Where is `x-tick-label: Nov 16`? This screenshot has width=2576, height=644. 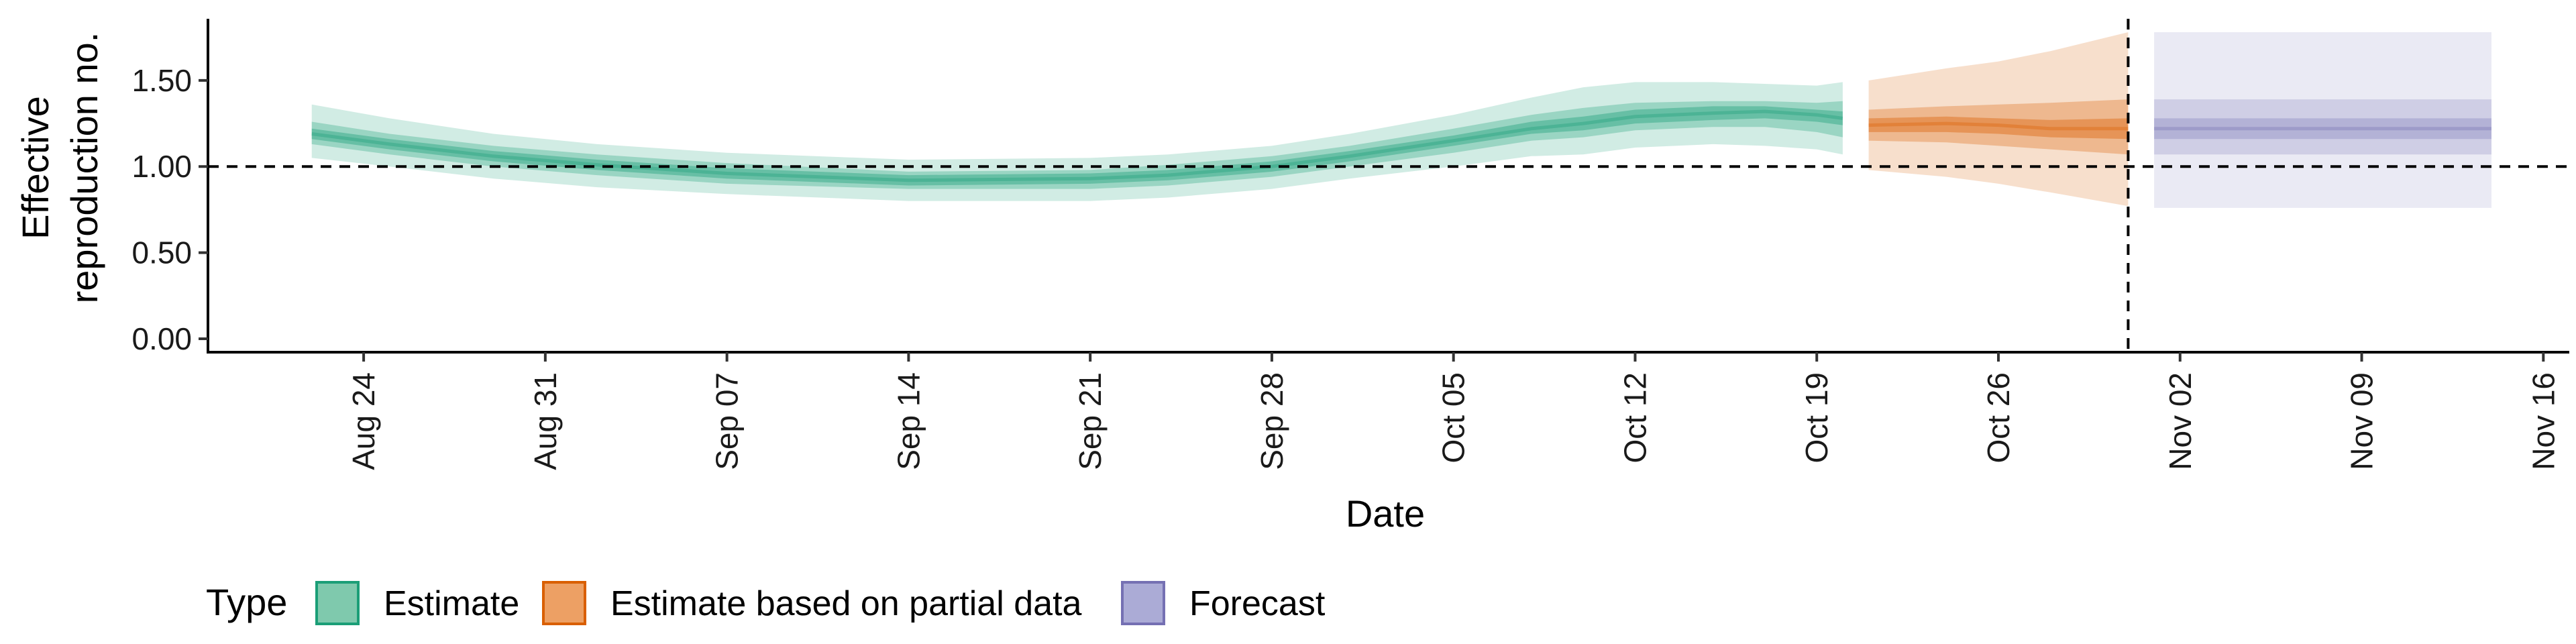
x-tick-label: Nov 16 is located at coordinates (2543, 421).